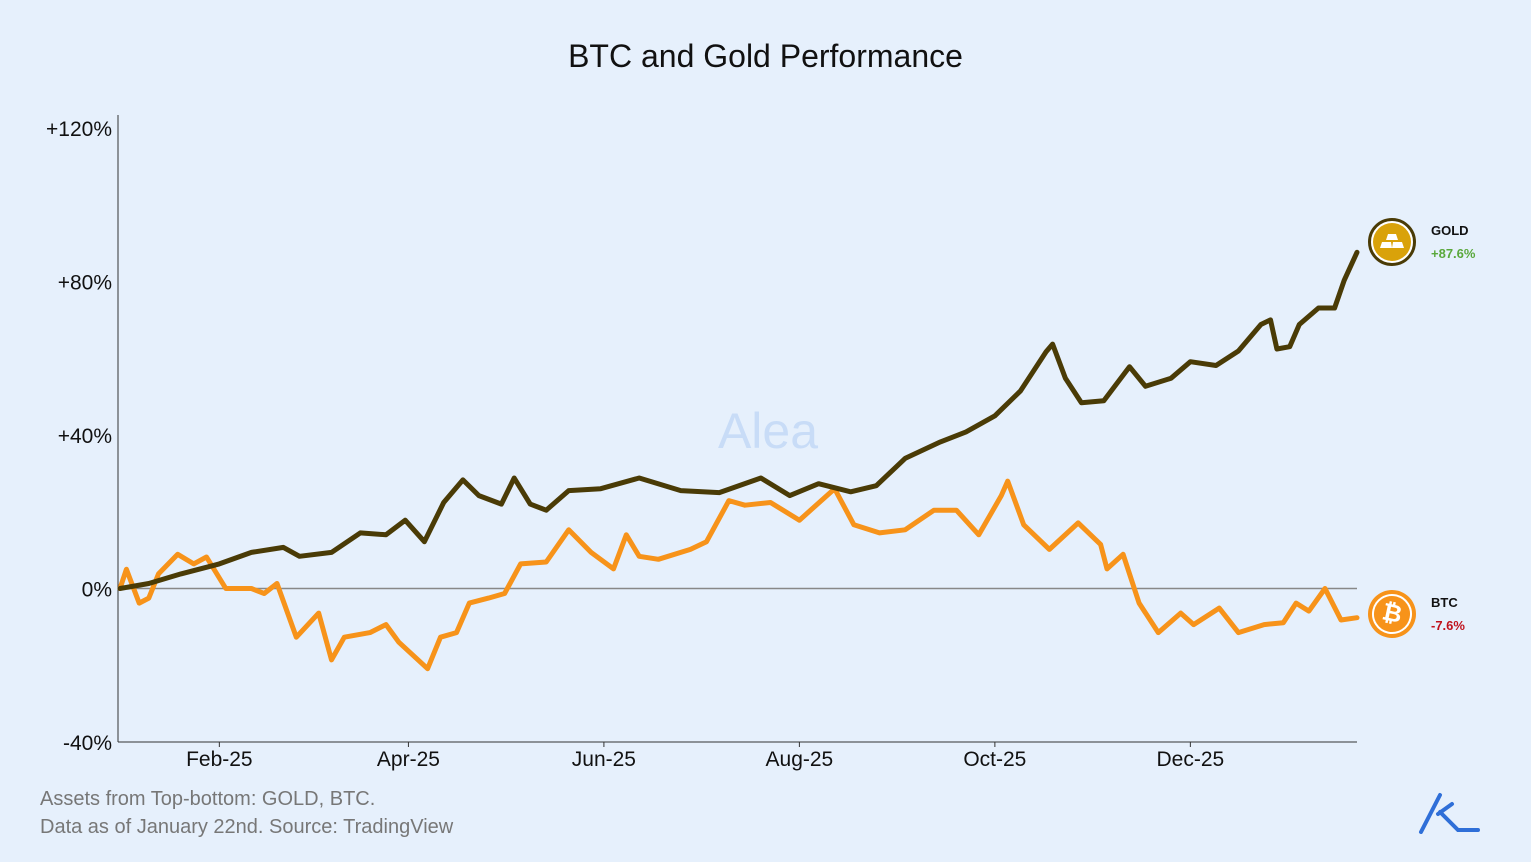 This screenshot has width=1531, height=862. I want to click on legend-btc-name: BTC, so click(1444, 602).